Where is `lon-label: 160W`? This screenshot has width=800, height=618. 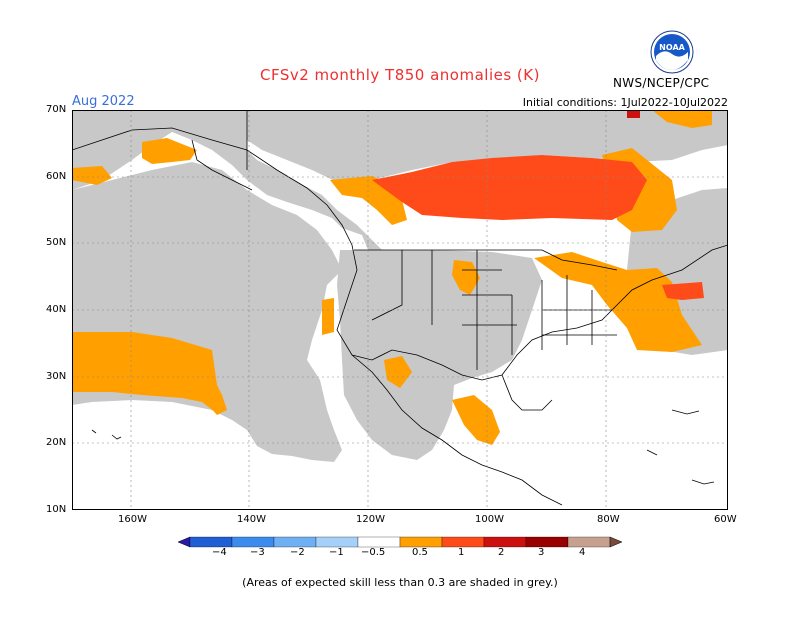
lon-label: 160W is located at coordinates (132, 519).